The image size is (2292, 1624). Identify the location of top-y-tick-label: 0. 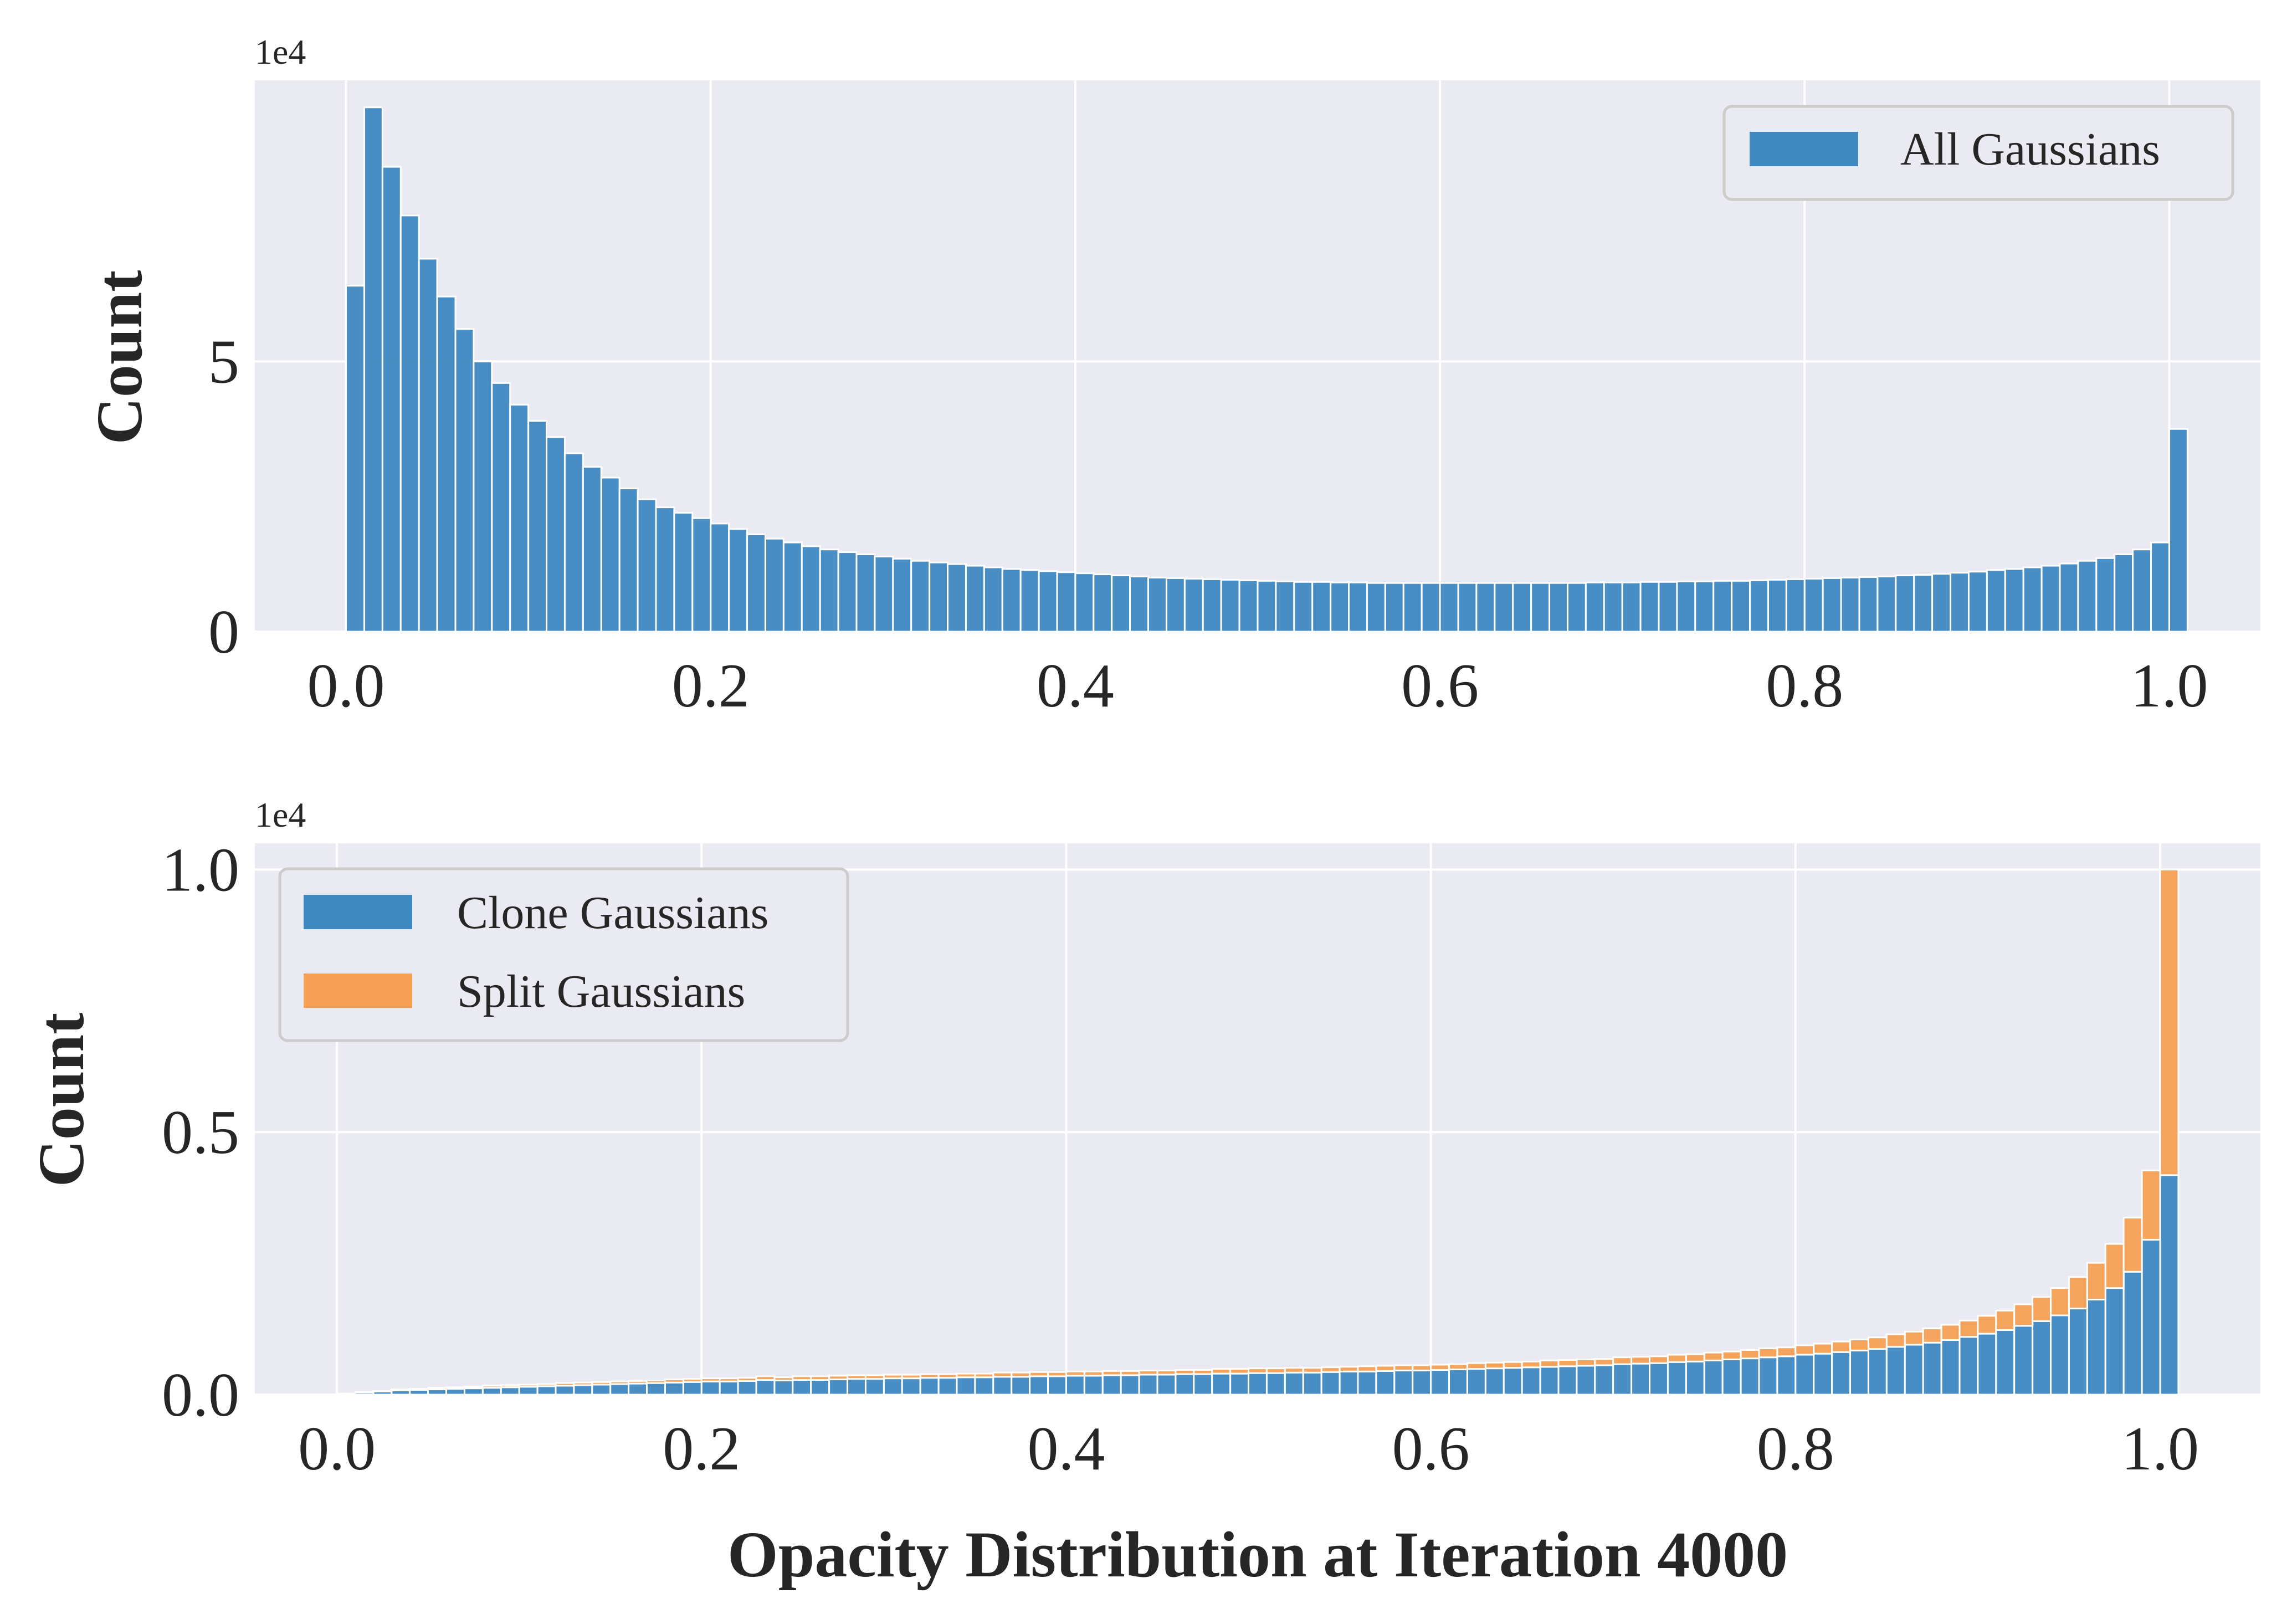
(223, 632).